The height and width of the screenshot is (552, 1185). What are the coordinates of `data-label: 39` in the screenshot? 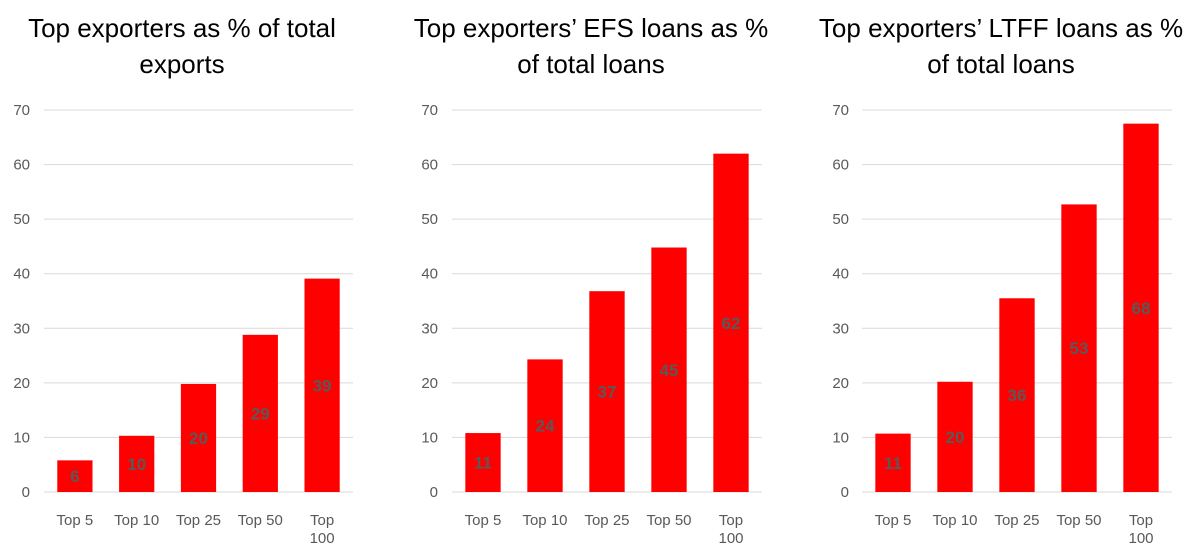 It's located at (322, 385).